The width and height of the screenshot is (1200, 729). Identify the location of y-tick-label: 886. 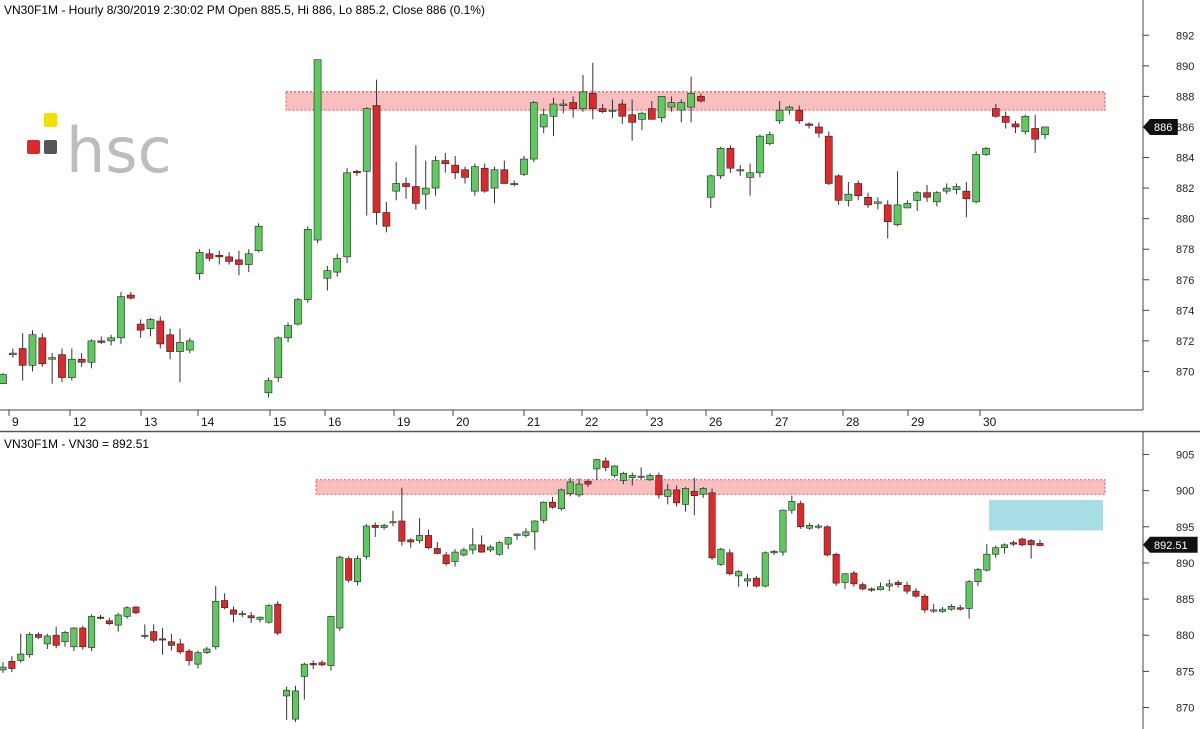
(1185, 128).